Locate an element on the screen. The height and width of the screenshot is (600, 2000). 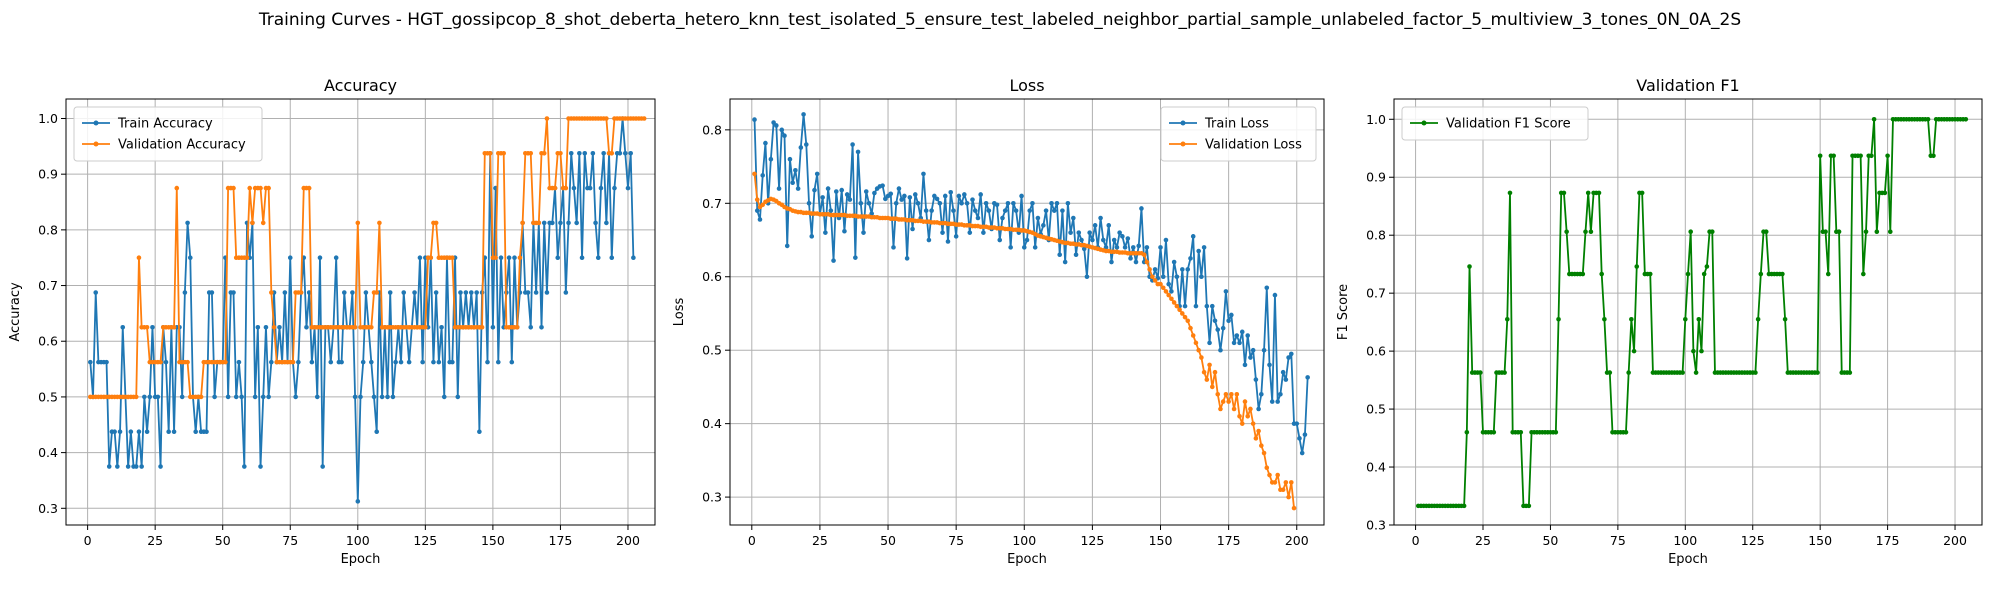
chart0-xtick-label: 50 is located at coordinates (223, 540).